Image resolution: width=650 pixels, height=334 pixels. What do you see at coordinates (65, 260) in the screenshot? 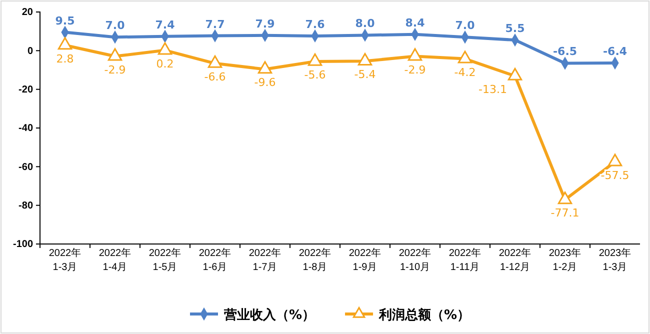
I see `x-tick-label: 2022年 1-3月` at bounding box center [65, 260].